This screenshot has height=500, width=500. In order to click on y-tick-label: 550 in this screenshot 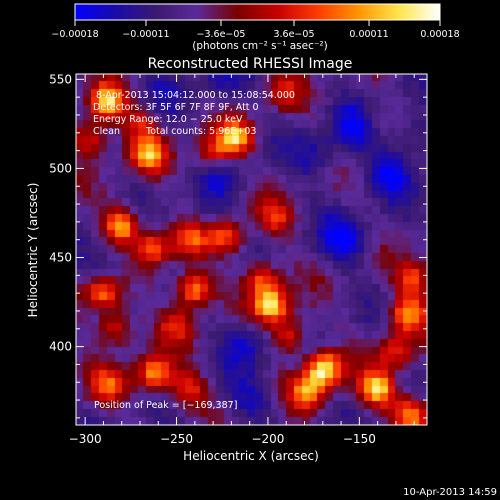, I will do `click(60, 79)`.